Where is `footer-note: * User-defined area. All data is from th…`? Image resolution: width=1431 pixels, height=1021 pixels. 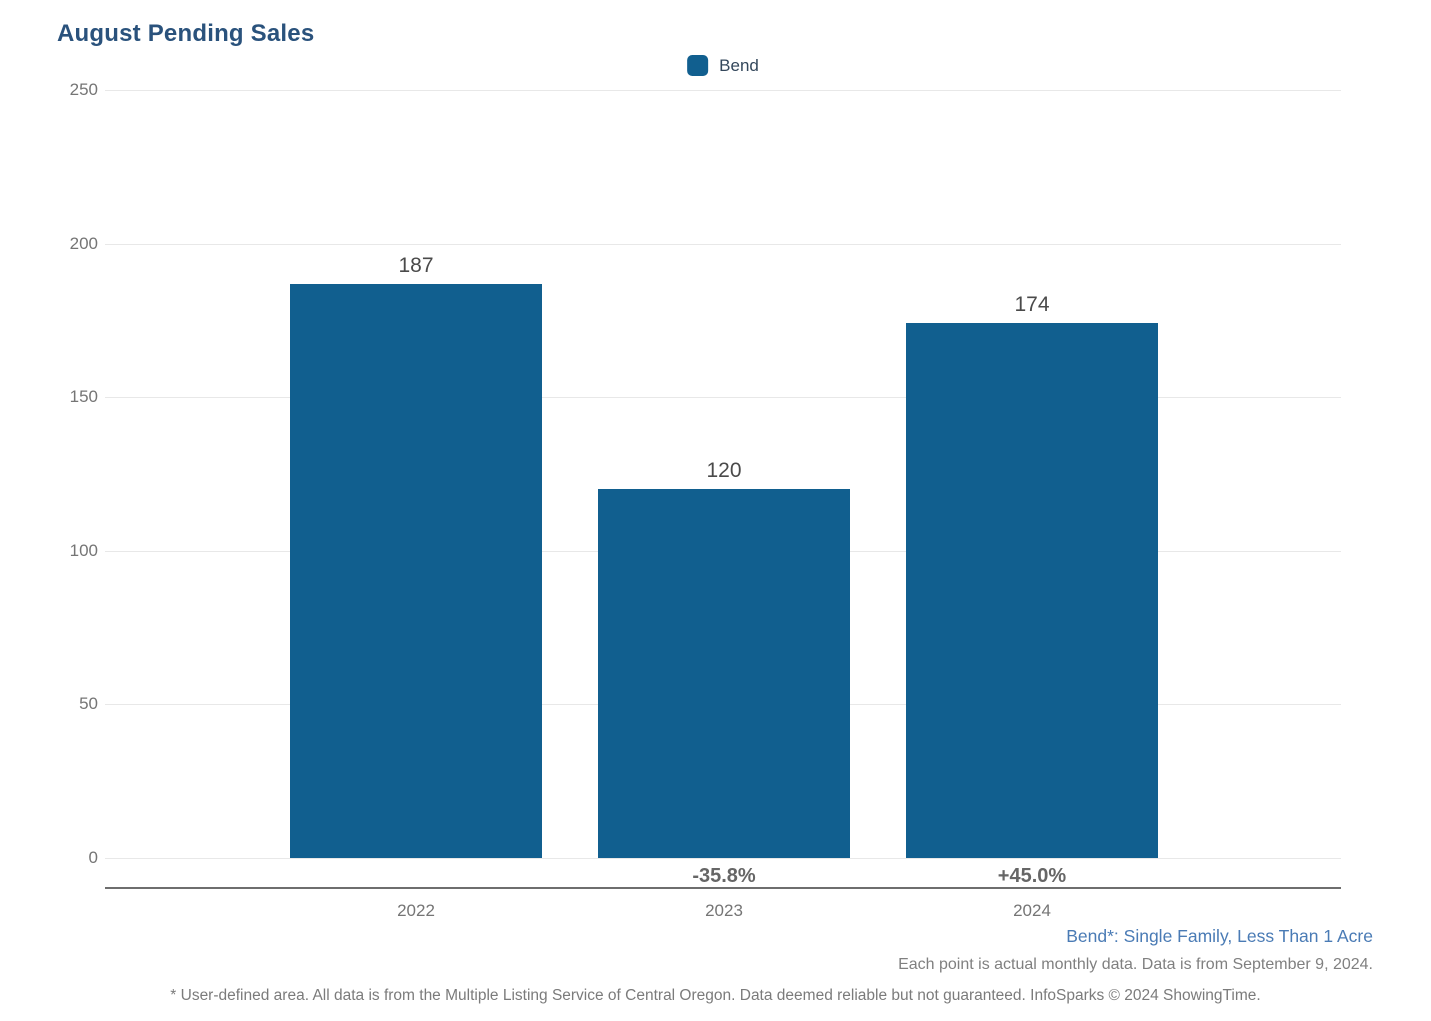
footer-note: * User-defined area. All data is from th… is located at coordinates (715, 995).